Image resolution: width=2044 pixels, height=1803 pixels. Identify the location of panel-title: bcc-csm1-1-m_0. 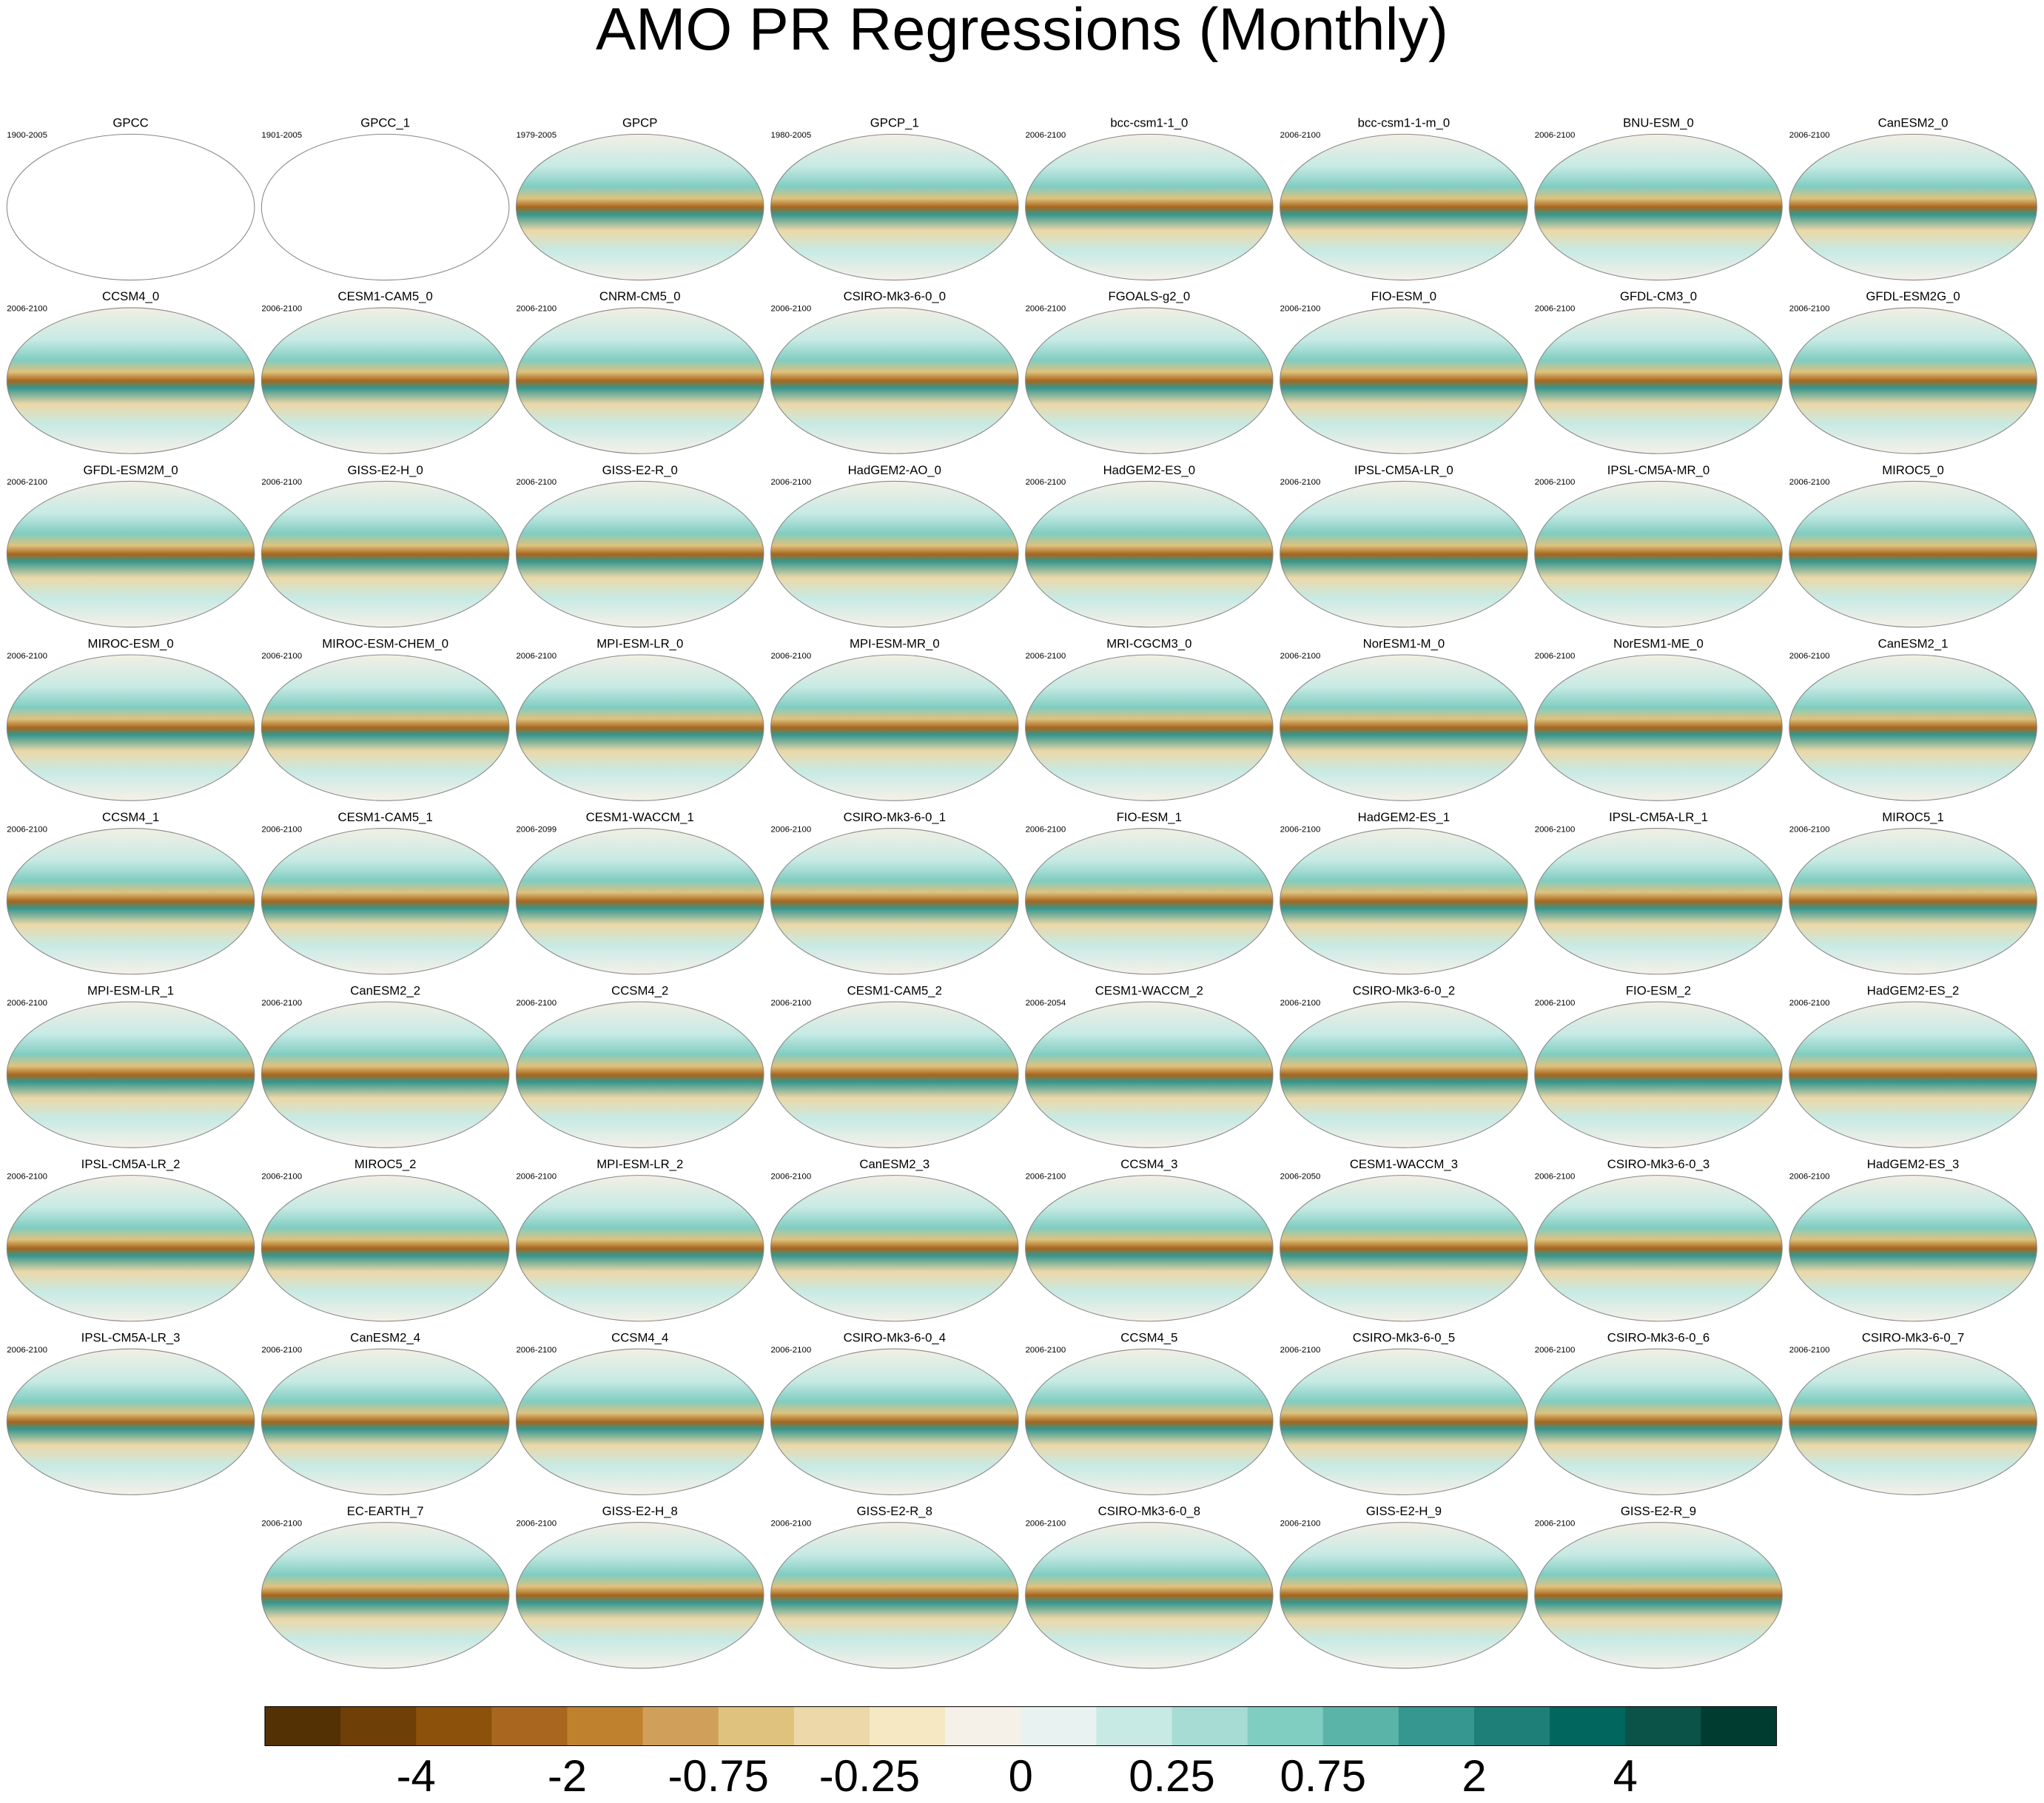
(1404, 123).